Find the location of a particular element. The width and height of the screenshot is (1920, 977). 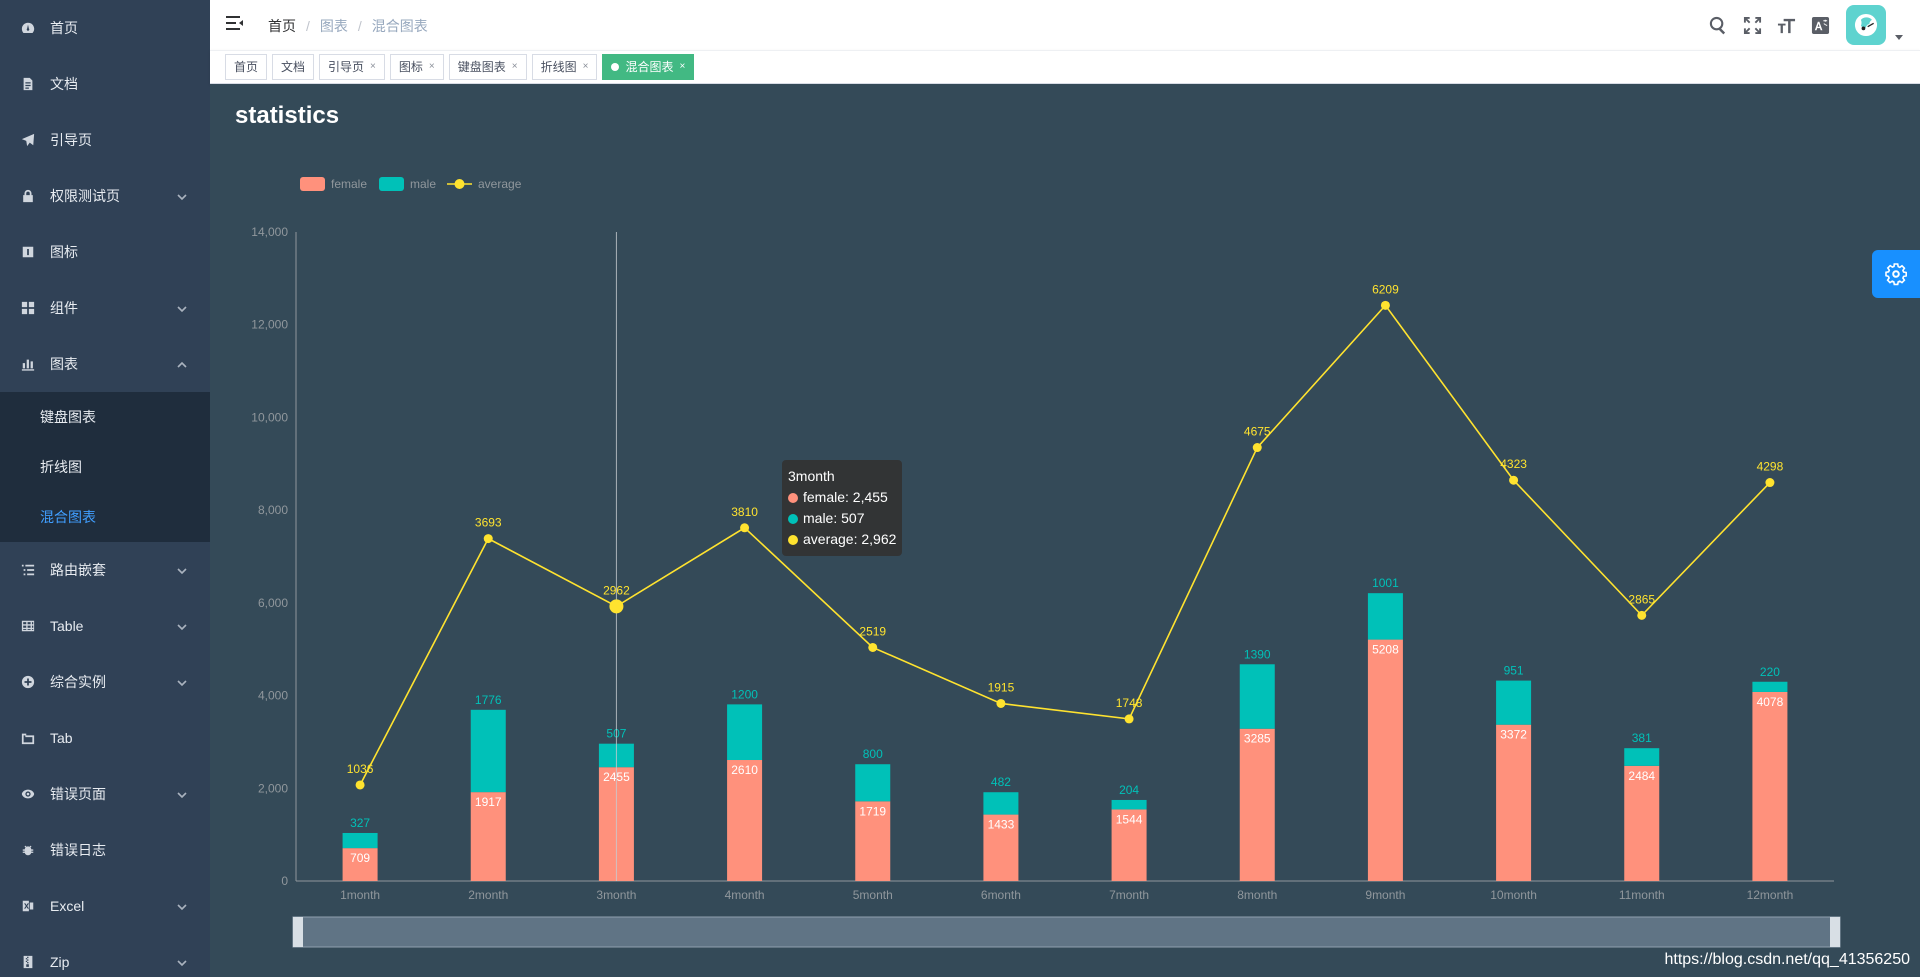

tag-item: 混合图表 × is located at coordinates (648, 67).